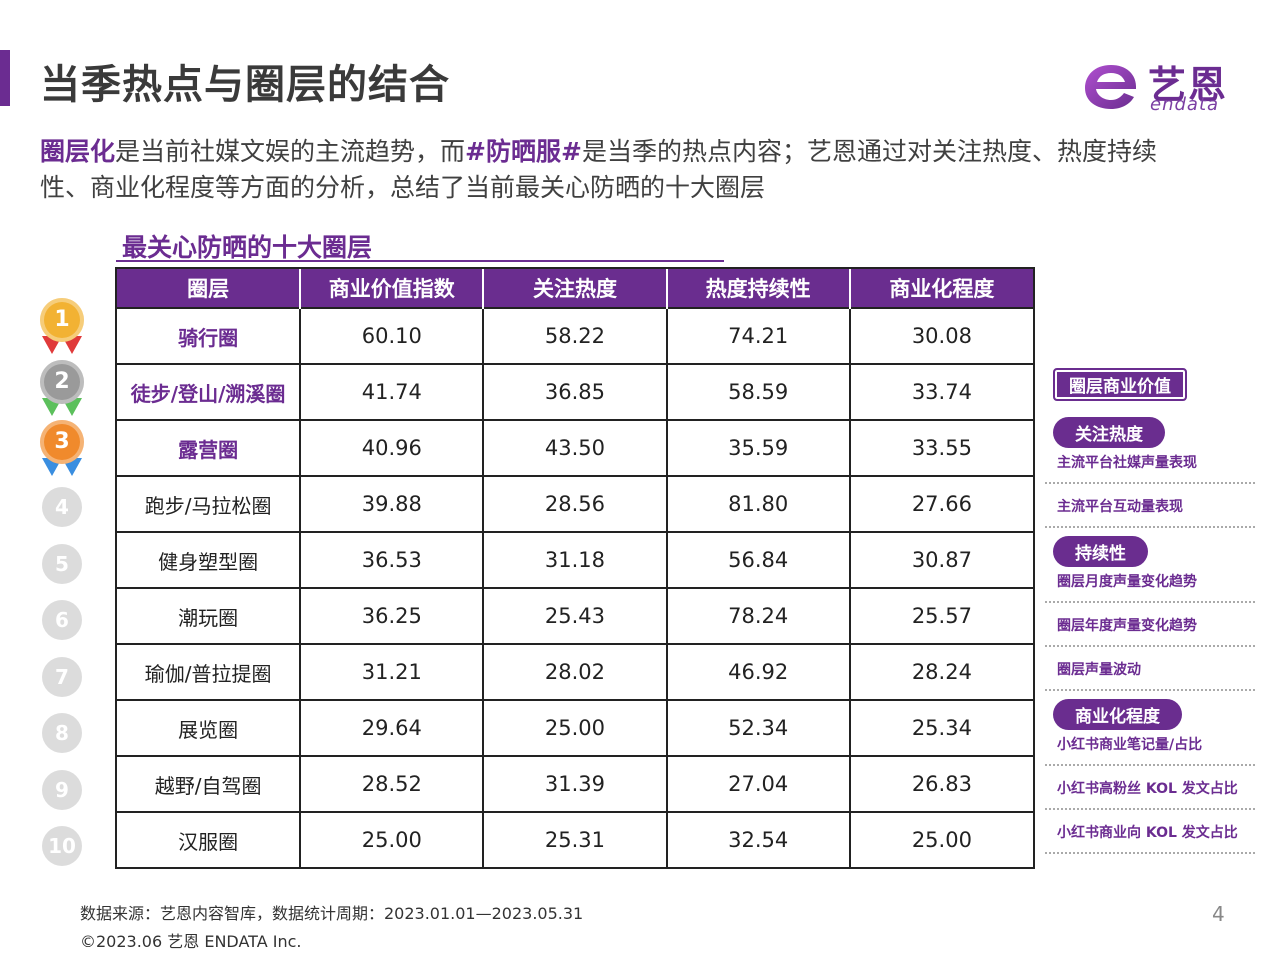  Describe the element at coordinates (332, 913) in the screenshot. I see `data-source-note: 数据来源：艺恩内容智库，数据统计周期：2023.01.01—2023.05.31` at that location.